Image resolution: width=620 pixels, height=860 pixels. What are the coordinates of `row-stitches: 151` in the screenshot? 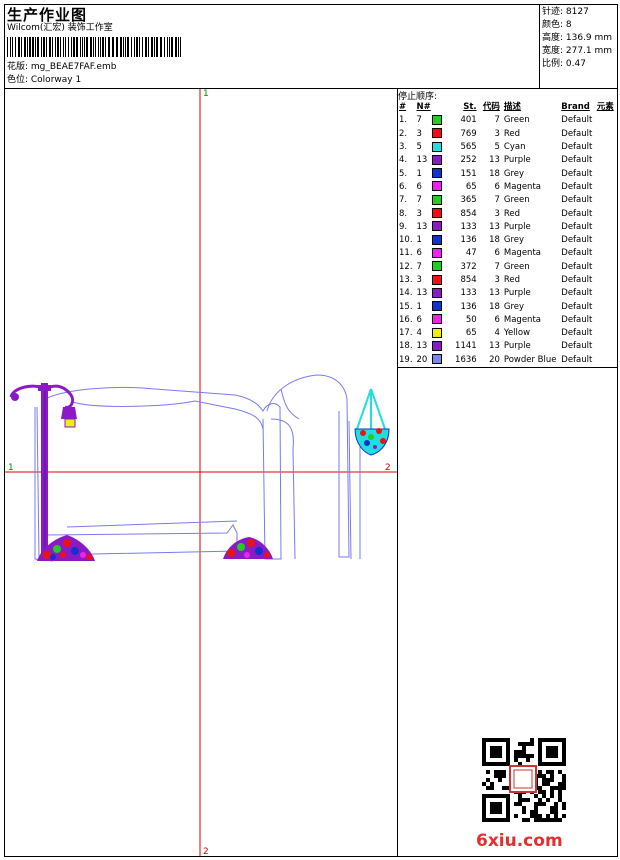 It's located at (468, 173).